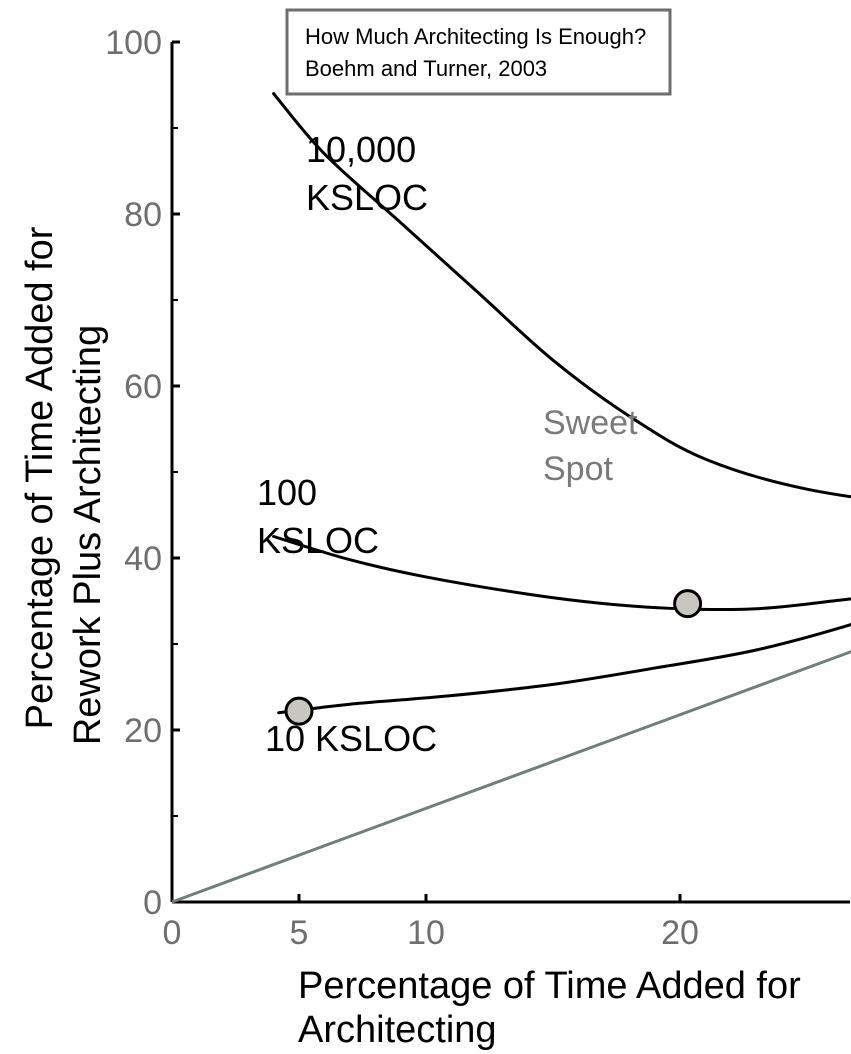 Image resolution: width=851 pixels, height=1054 pixels. What do you see at coordinates (475, 36) in the screenshot?
I see `title-box-line1: How Much Architecting Is Enough?` at bounding box center [475, 36].